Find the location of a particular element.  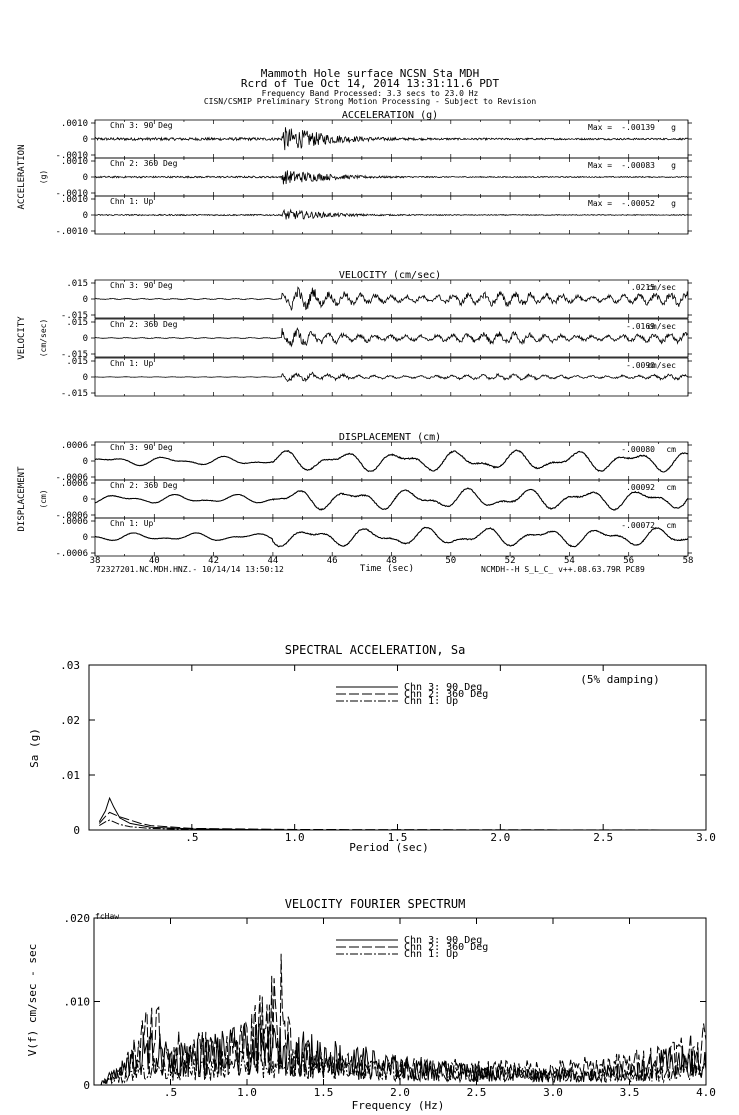

sa-title: SPECTRAL ACCELERATION, Sa is located at coordinates (375, 650).